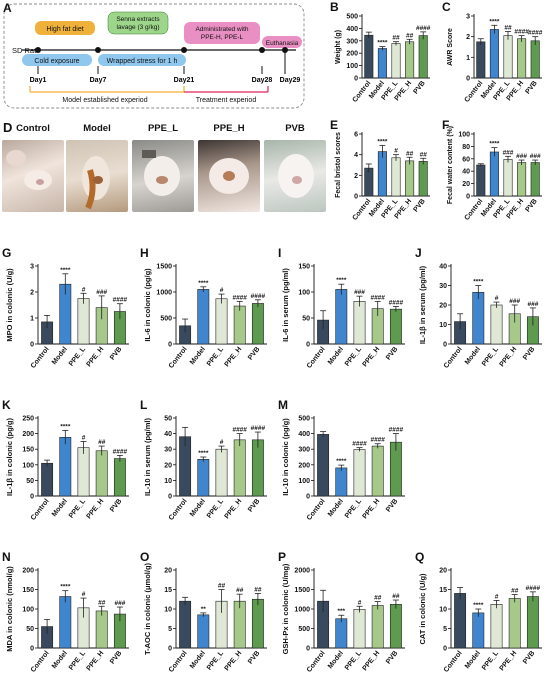 The image size is (550, 696). What do you see at coordinates (120, 300) in the screenshot?
I see `significance-label-g-4: ####` at bounding box center [120, 300].